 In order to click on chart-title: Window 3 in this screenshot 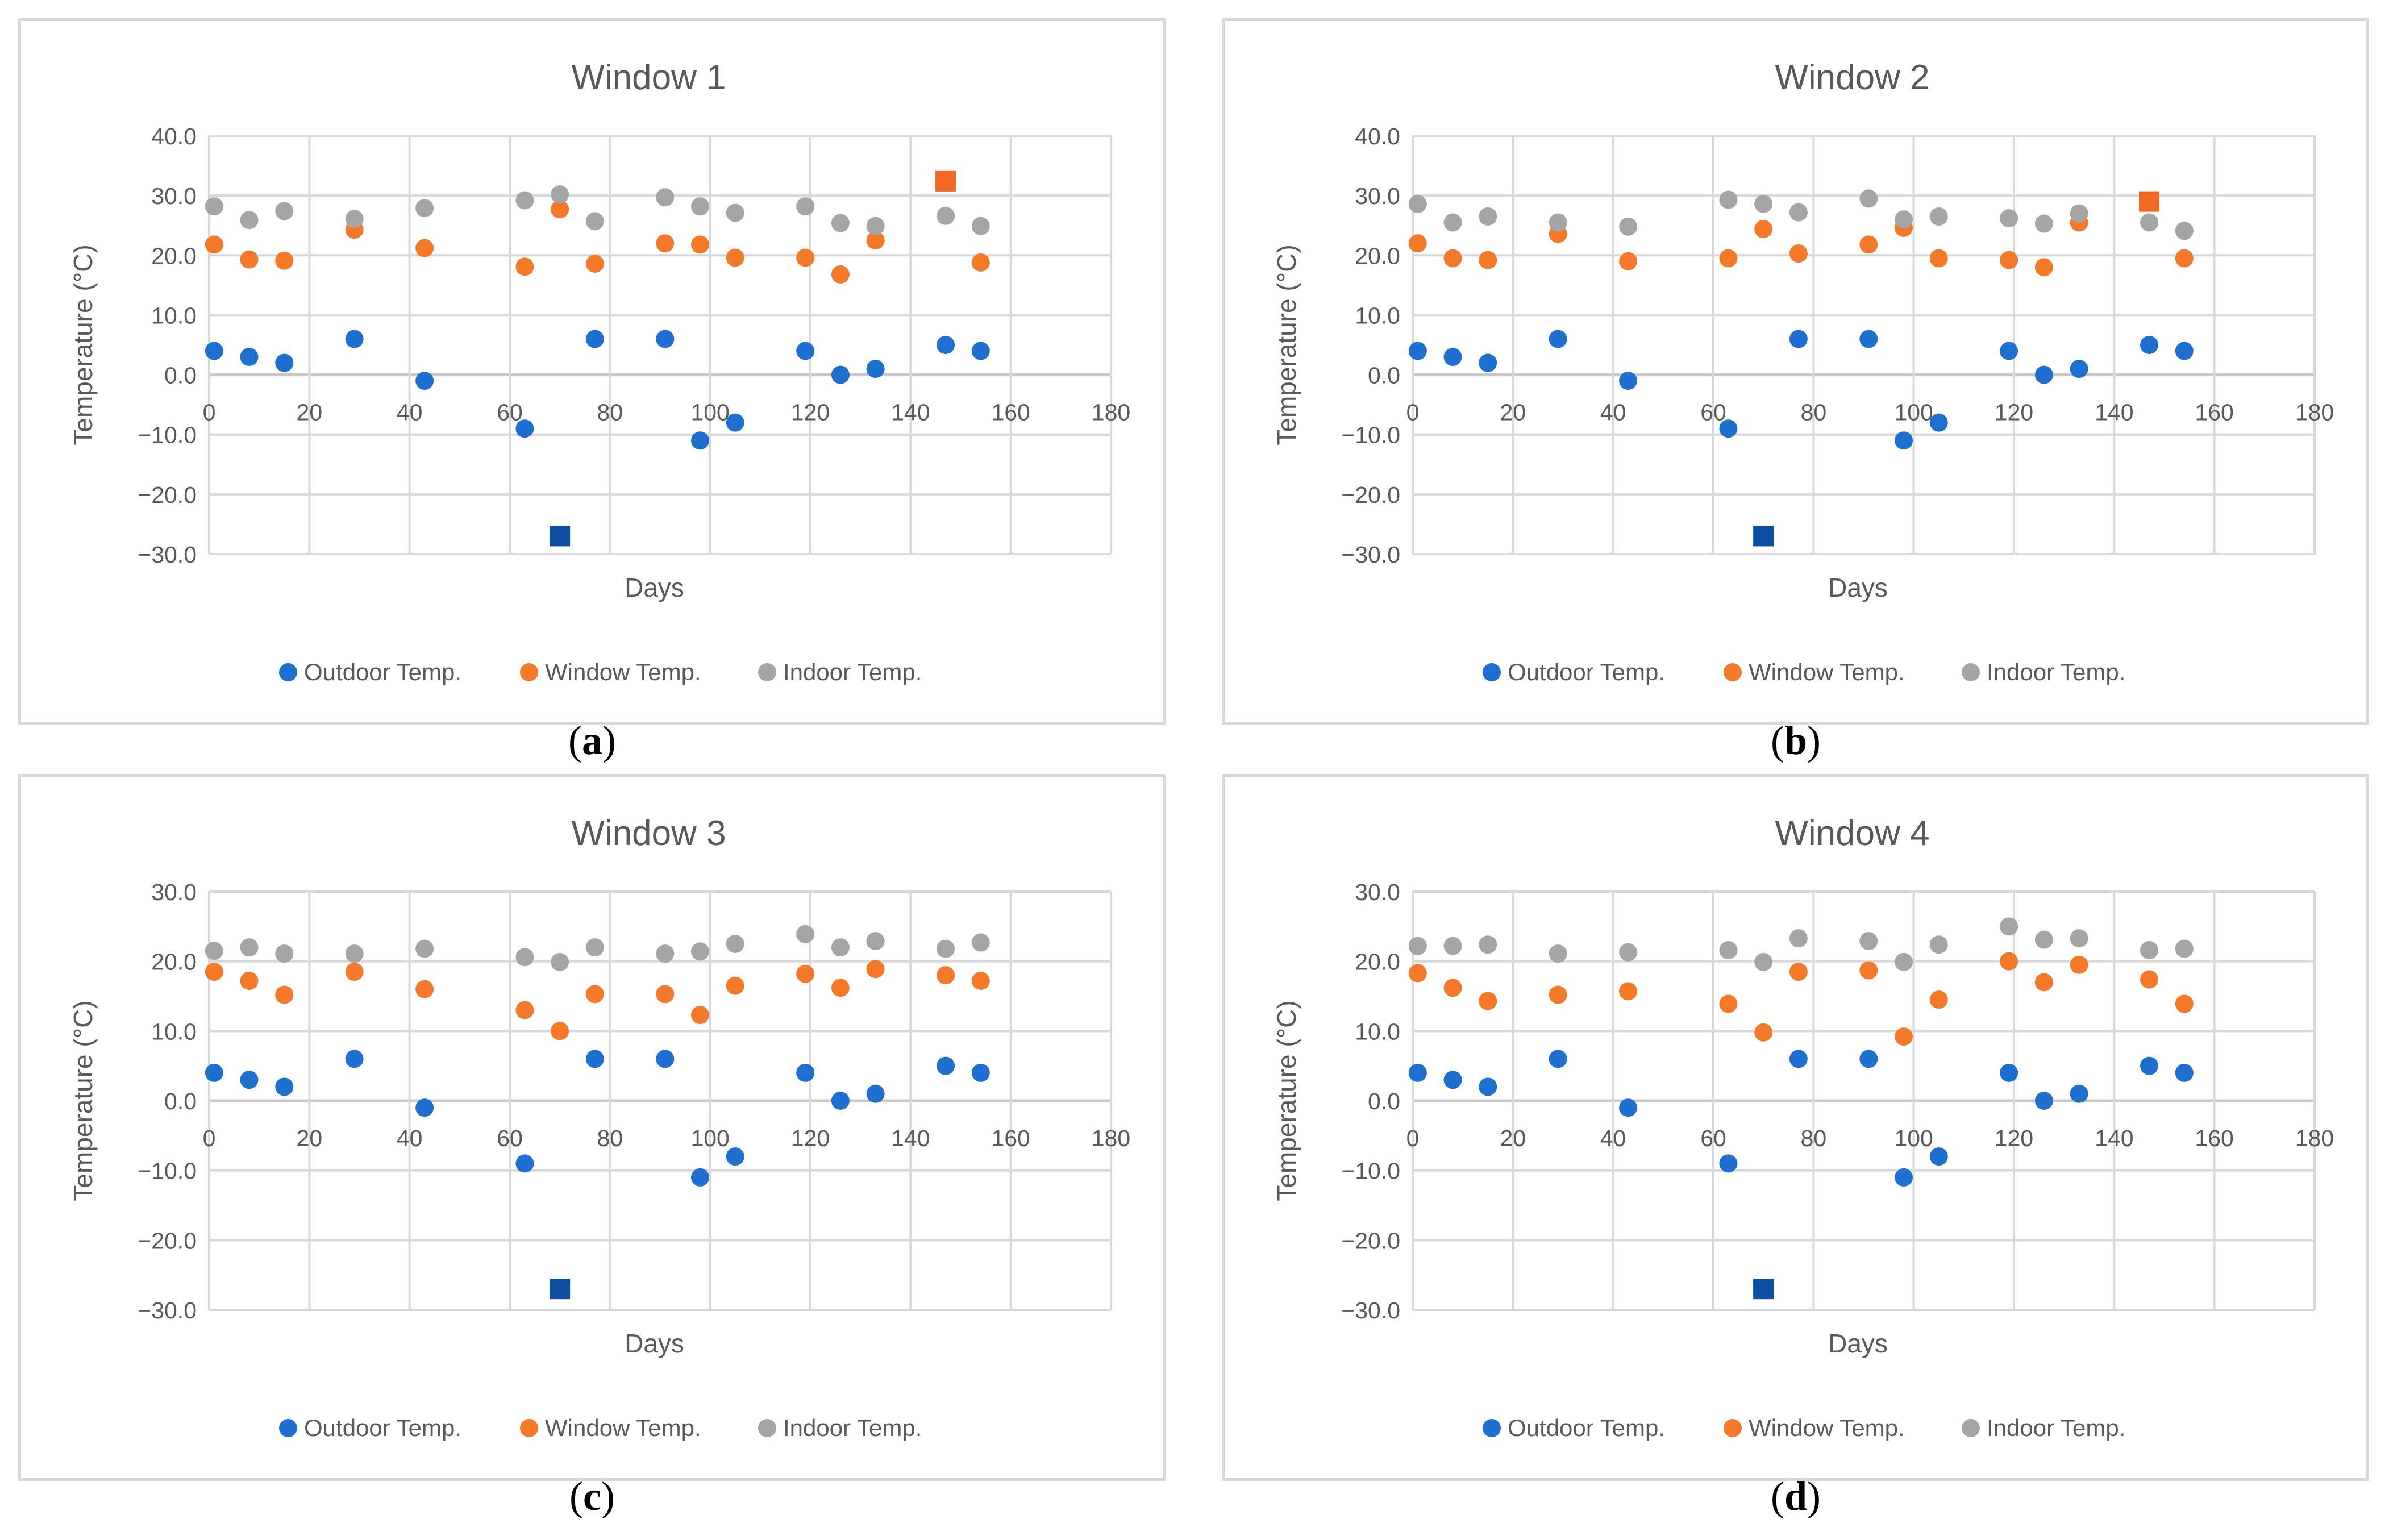, I will do `click(648, 833)`.